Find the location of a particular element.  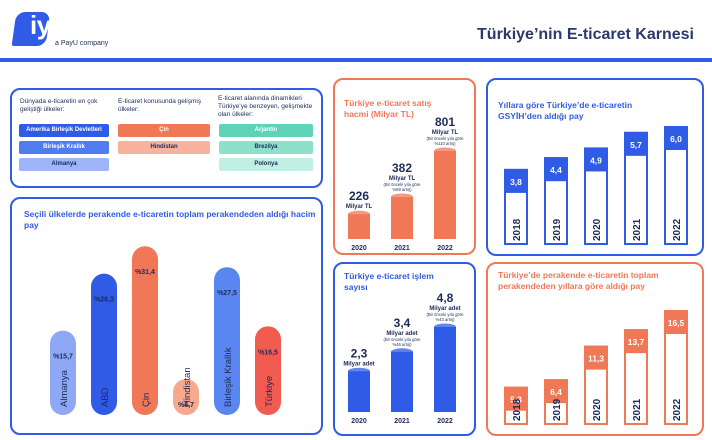

value-label: 6,0 is located at coordinates (676, 139).